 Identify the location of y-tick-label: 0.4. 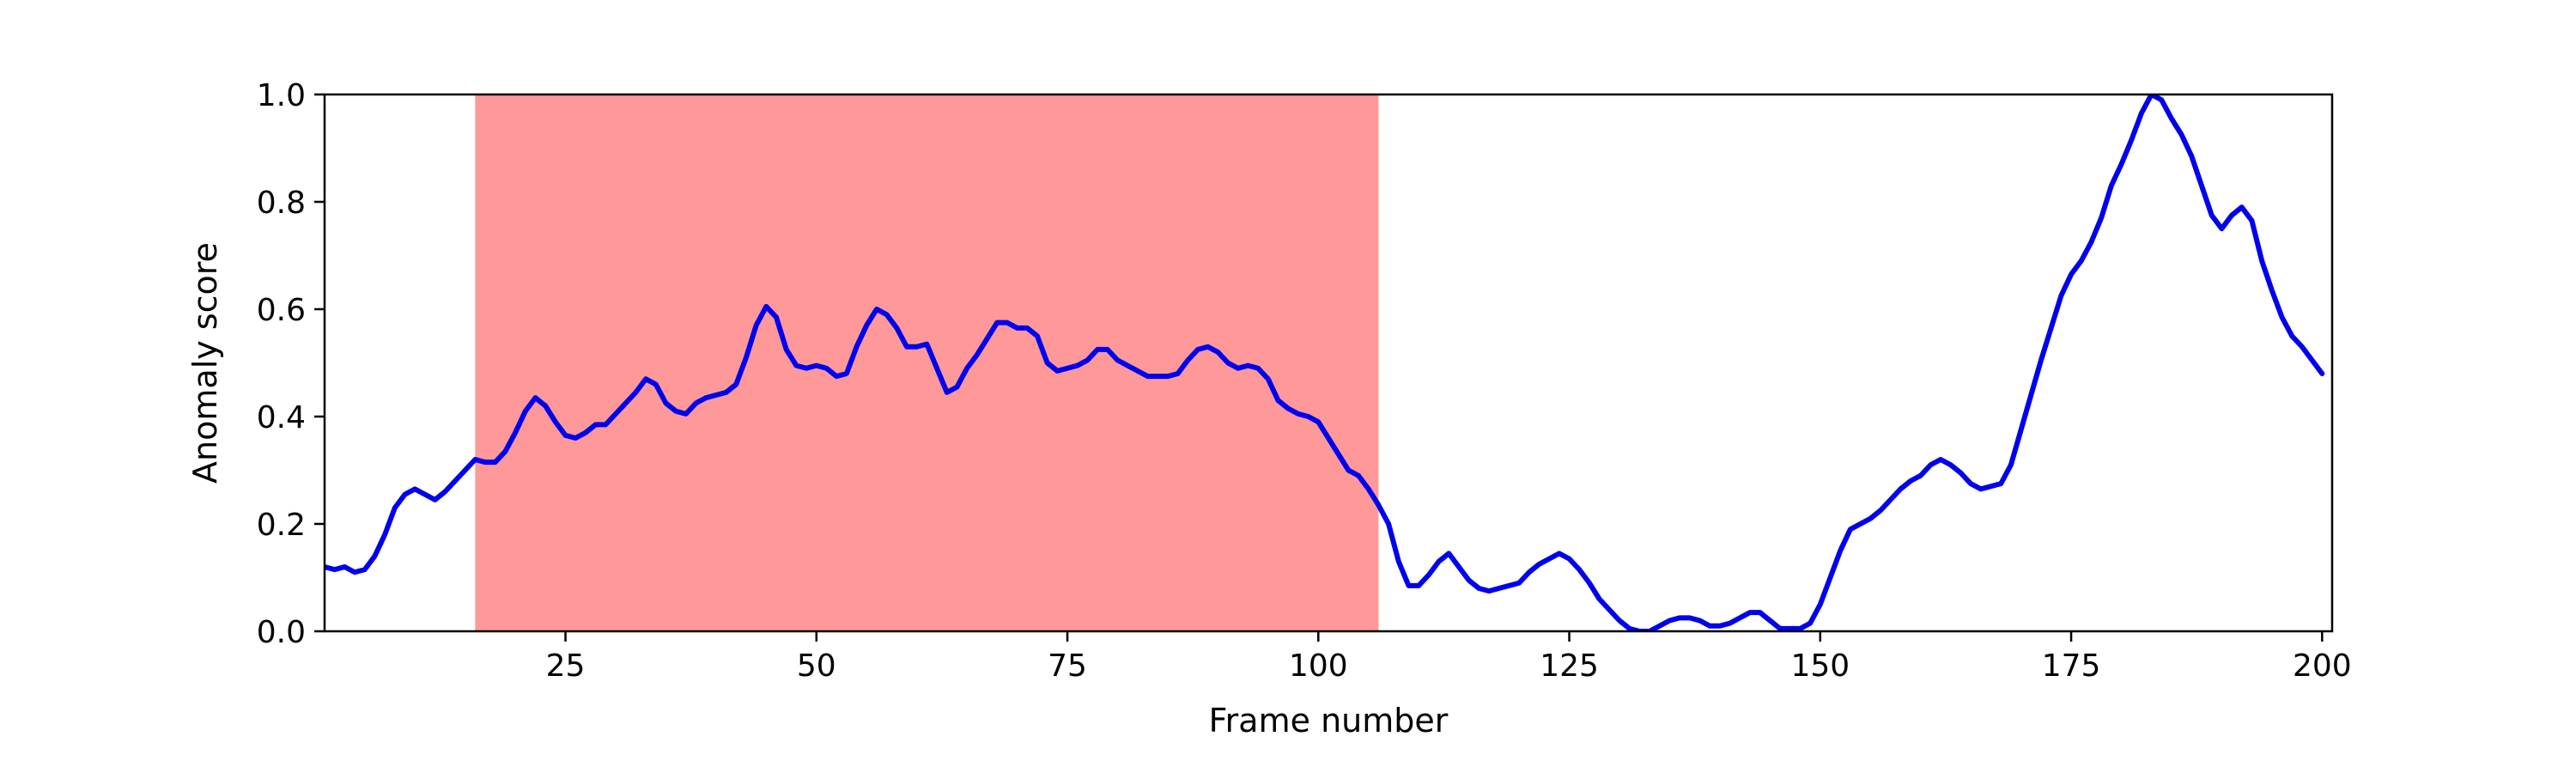
(281, 417).